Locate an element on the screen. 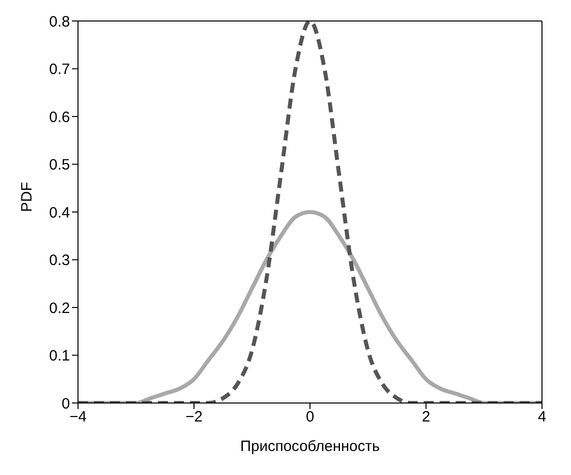 This screenshot has height=475, width=571. y-tick-label: 0.1 is located at coordinates (59, 356).